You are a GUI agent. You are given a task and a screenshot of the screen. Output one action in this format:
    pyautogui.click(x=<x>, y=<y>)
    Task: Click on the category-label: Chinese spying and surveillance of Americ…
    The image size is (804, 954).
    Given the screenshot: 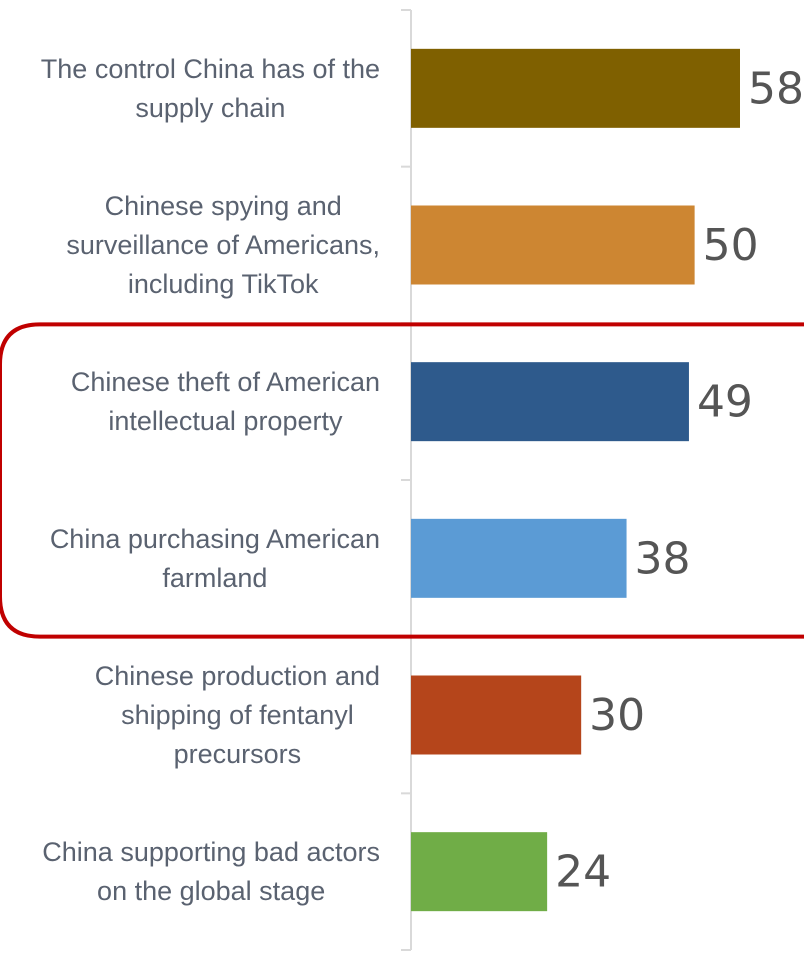 What is the action you would take?
    pyautogui.click(x=223, y=245)
    